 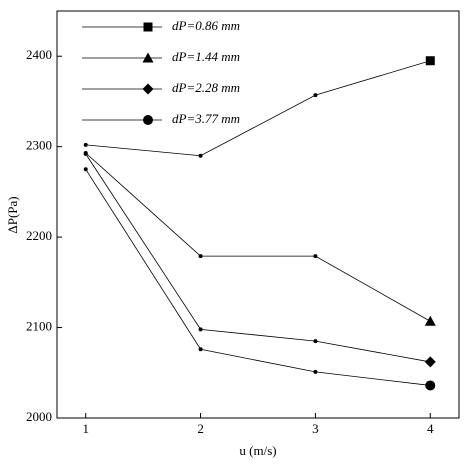 I want to click on legend-label: dP=3.77 mm, so click(x=206, y=118).